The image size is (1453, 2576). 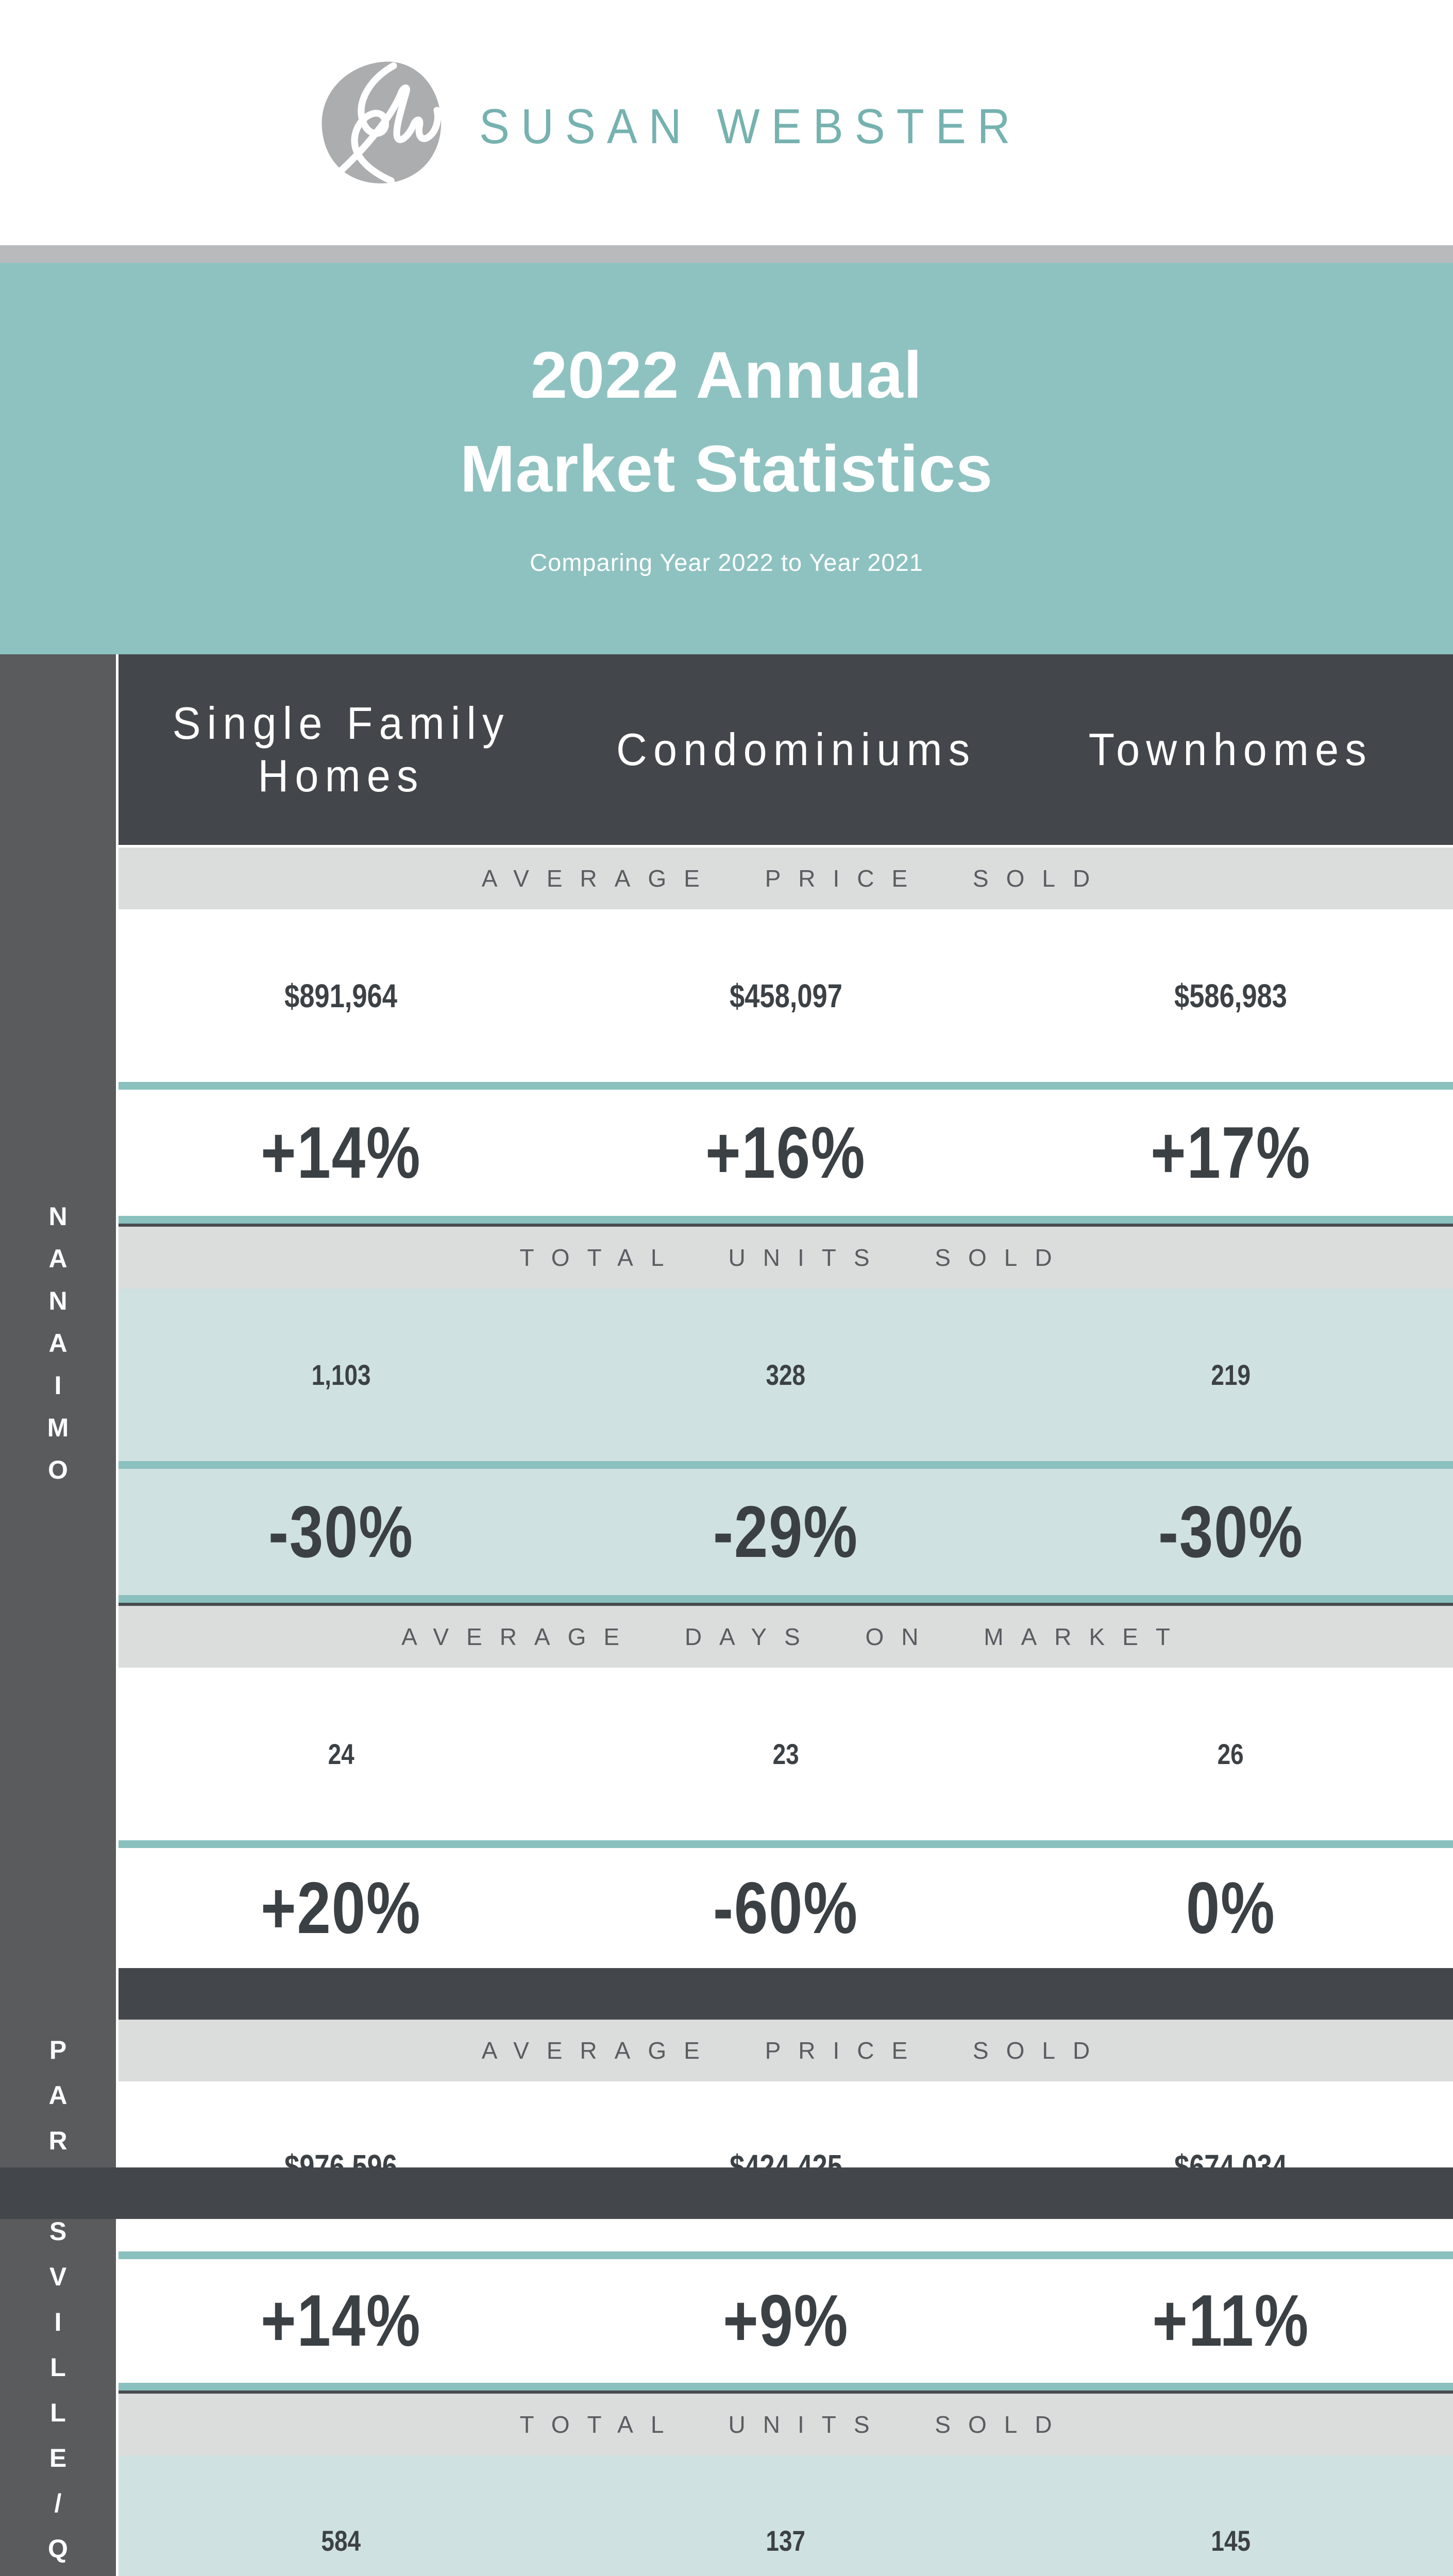 I want to click on column-header-label: Condominiums, so click(x=796, y=749).